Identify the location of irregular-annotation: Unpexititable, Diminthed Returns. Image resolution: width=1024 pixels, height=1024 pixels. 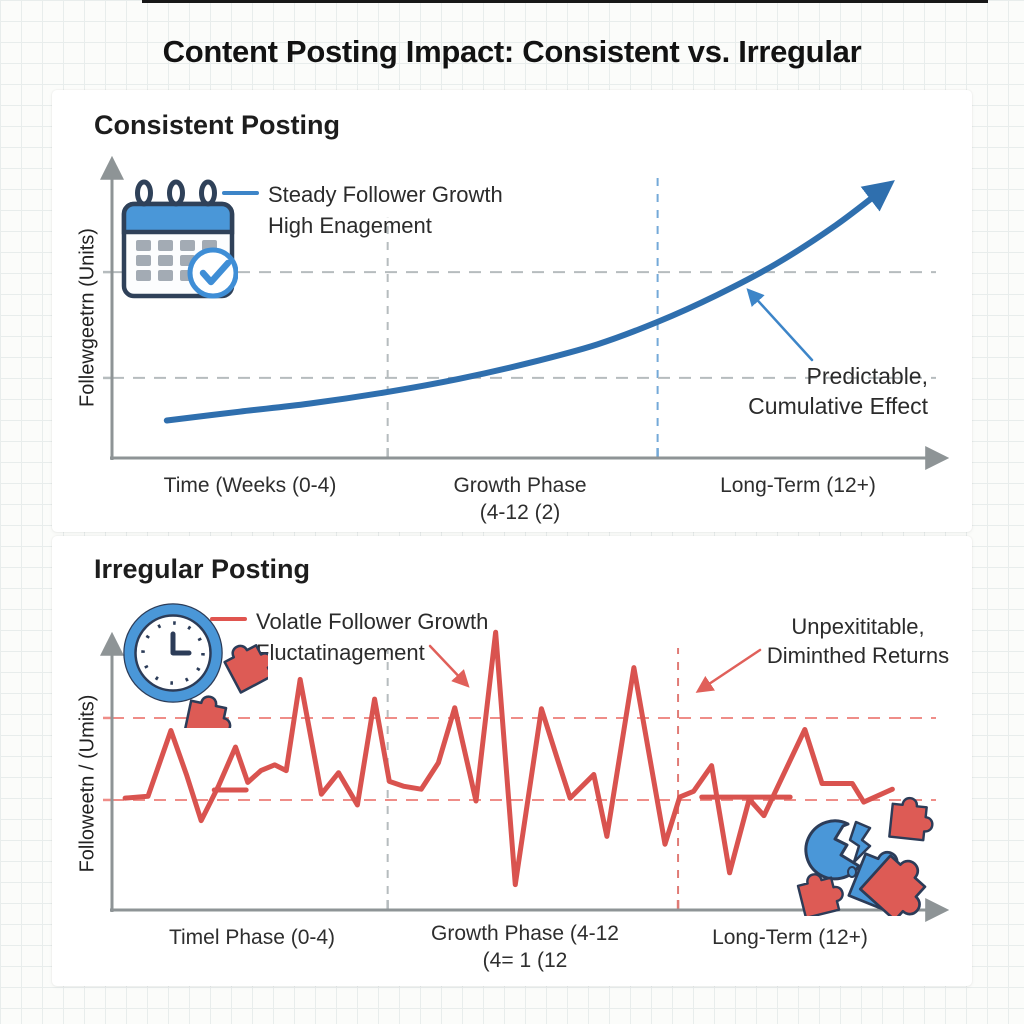
(858, 641).